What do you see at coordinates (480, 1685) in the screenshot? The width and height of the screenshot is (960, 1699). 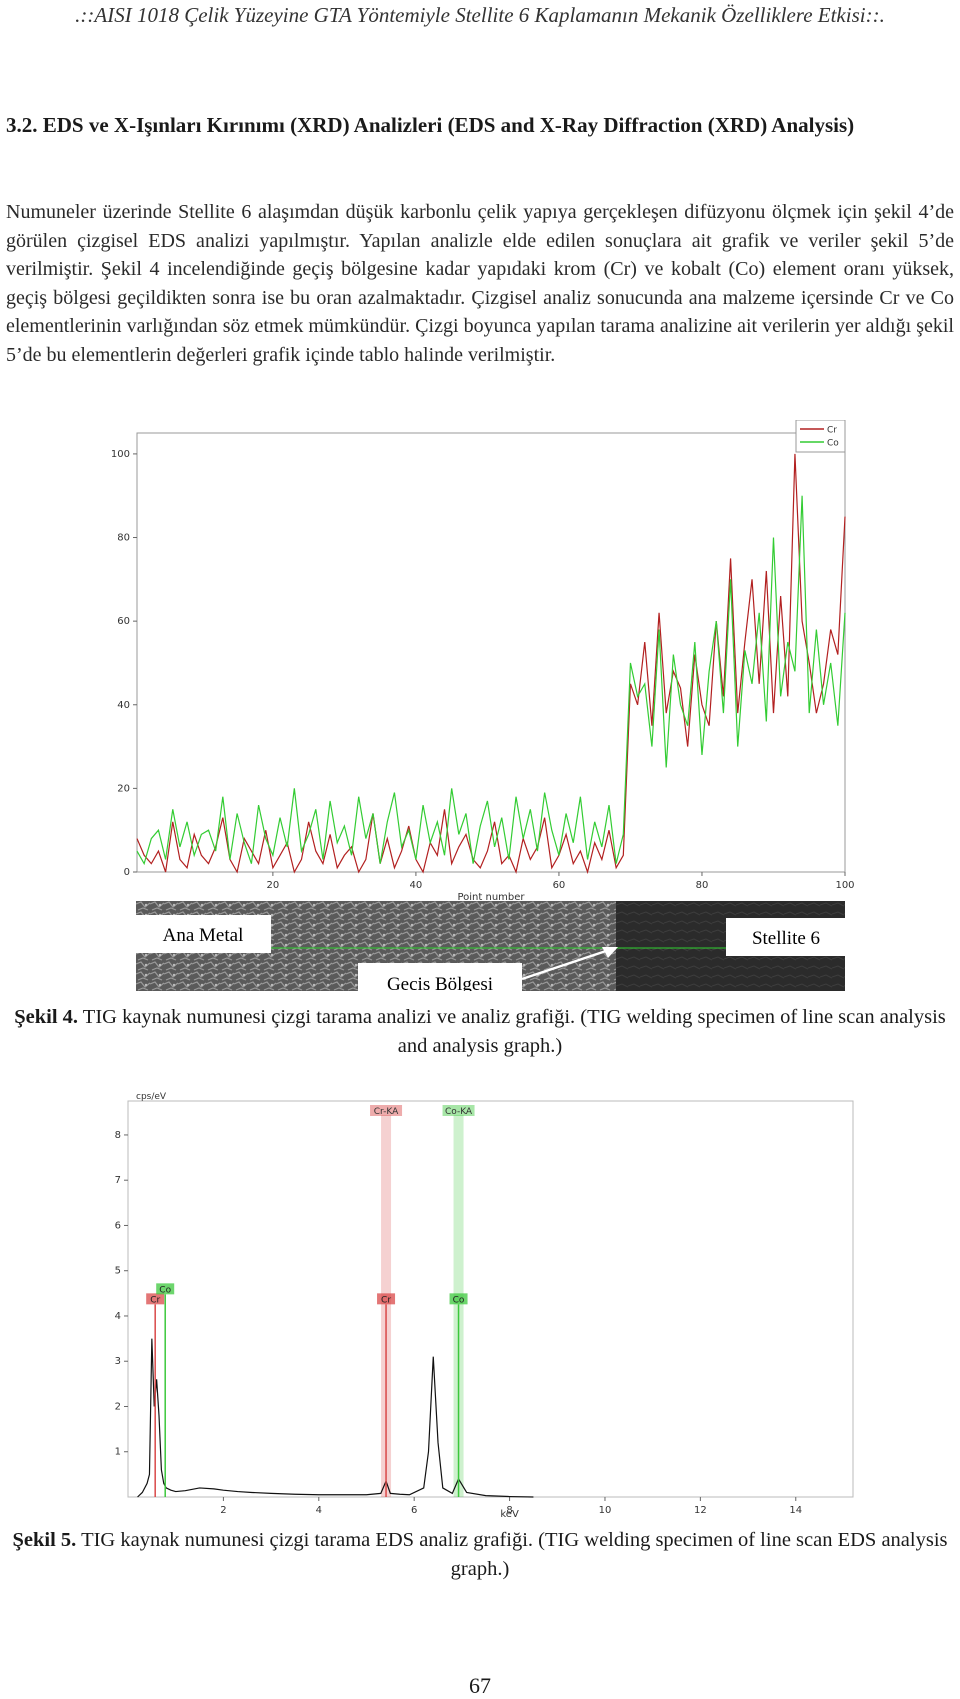 I see `page-number: 67` at bounding box center [480, 1685].